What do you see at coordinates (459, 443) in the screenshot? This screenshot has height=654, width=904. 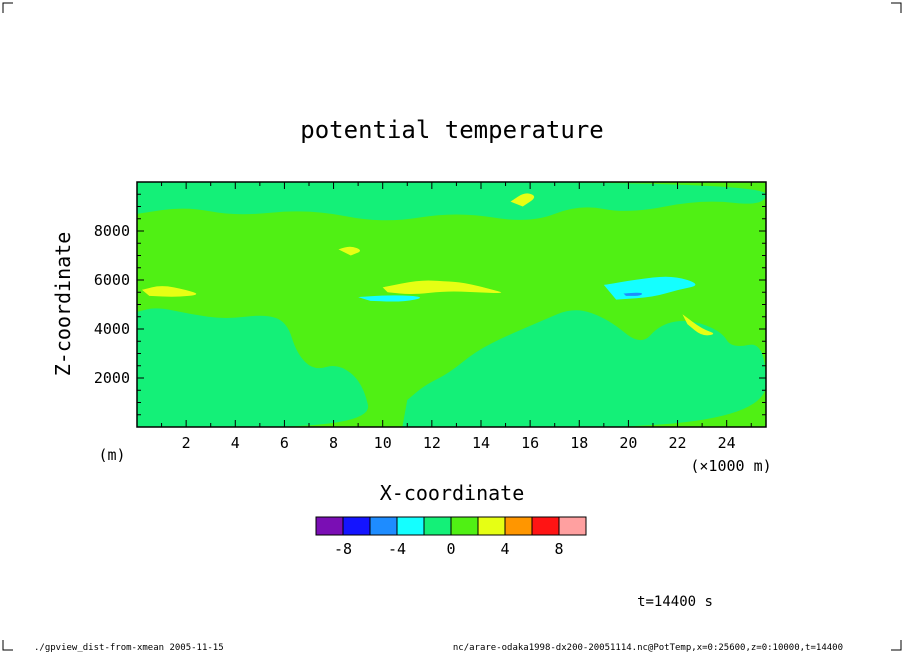 I see `x-tick-labels: 2 4 6 8 10 12 14 16 18 20 22 24` at bounding box center [459, 443].